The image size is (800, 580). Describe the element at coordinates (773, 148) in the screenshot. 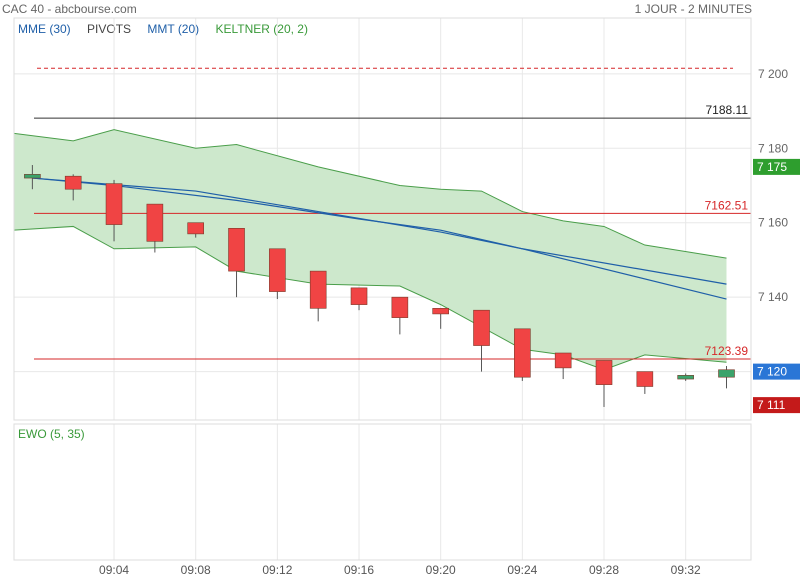

I see `y-tick-label: 7 180` at that location.